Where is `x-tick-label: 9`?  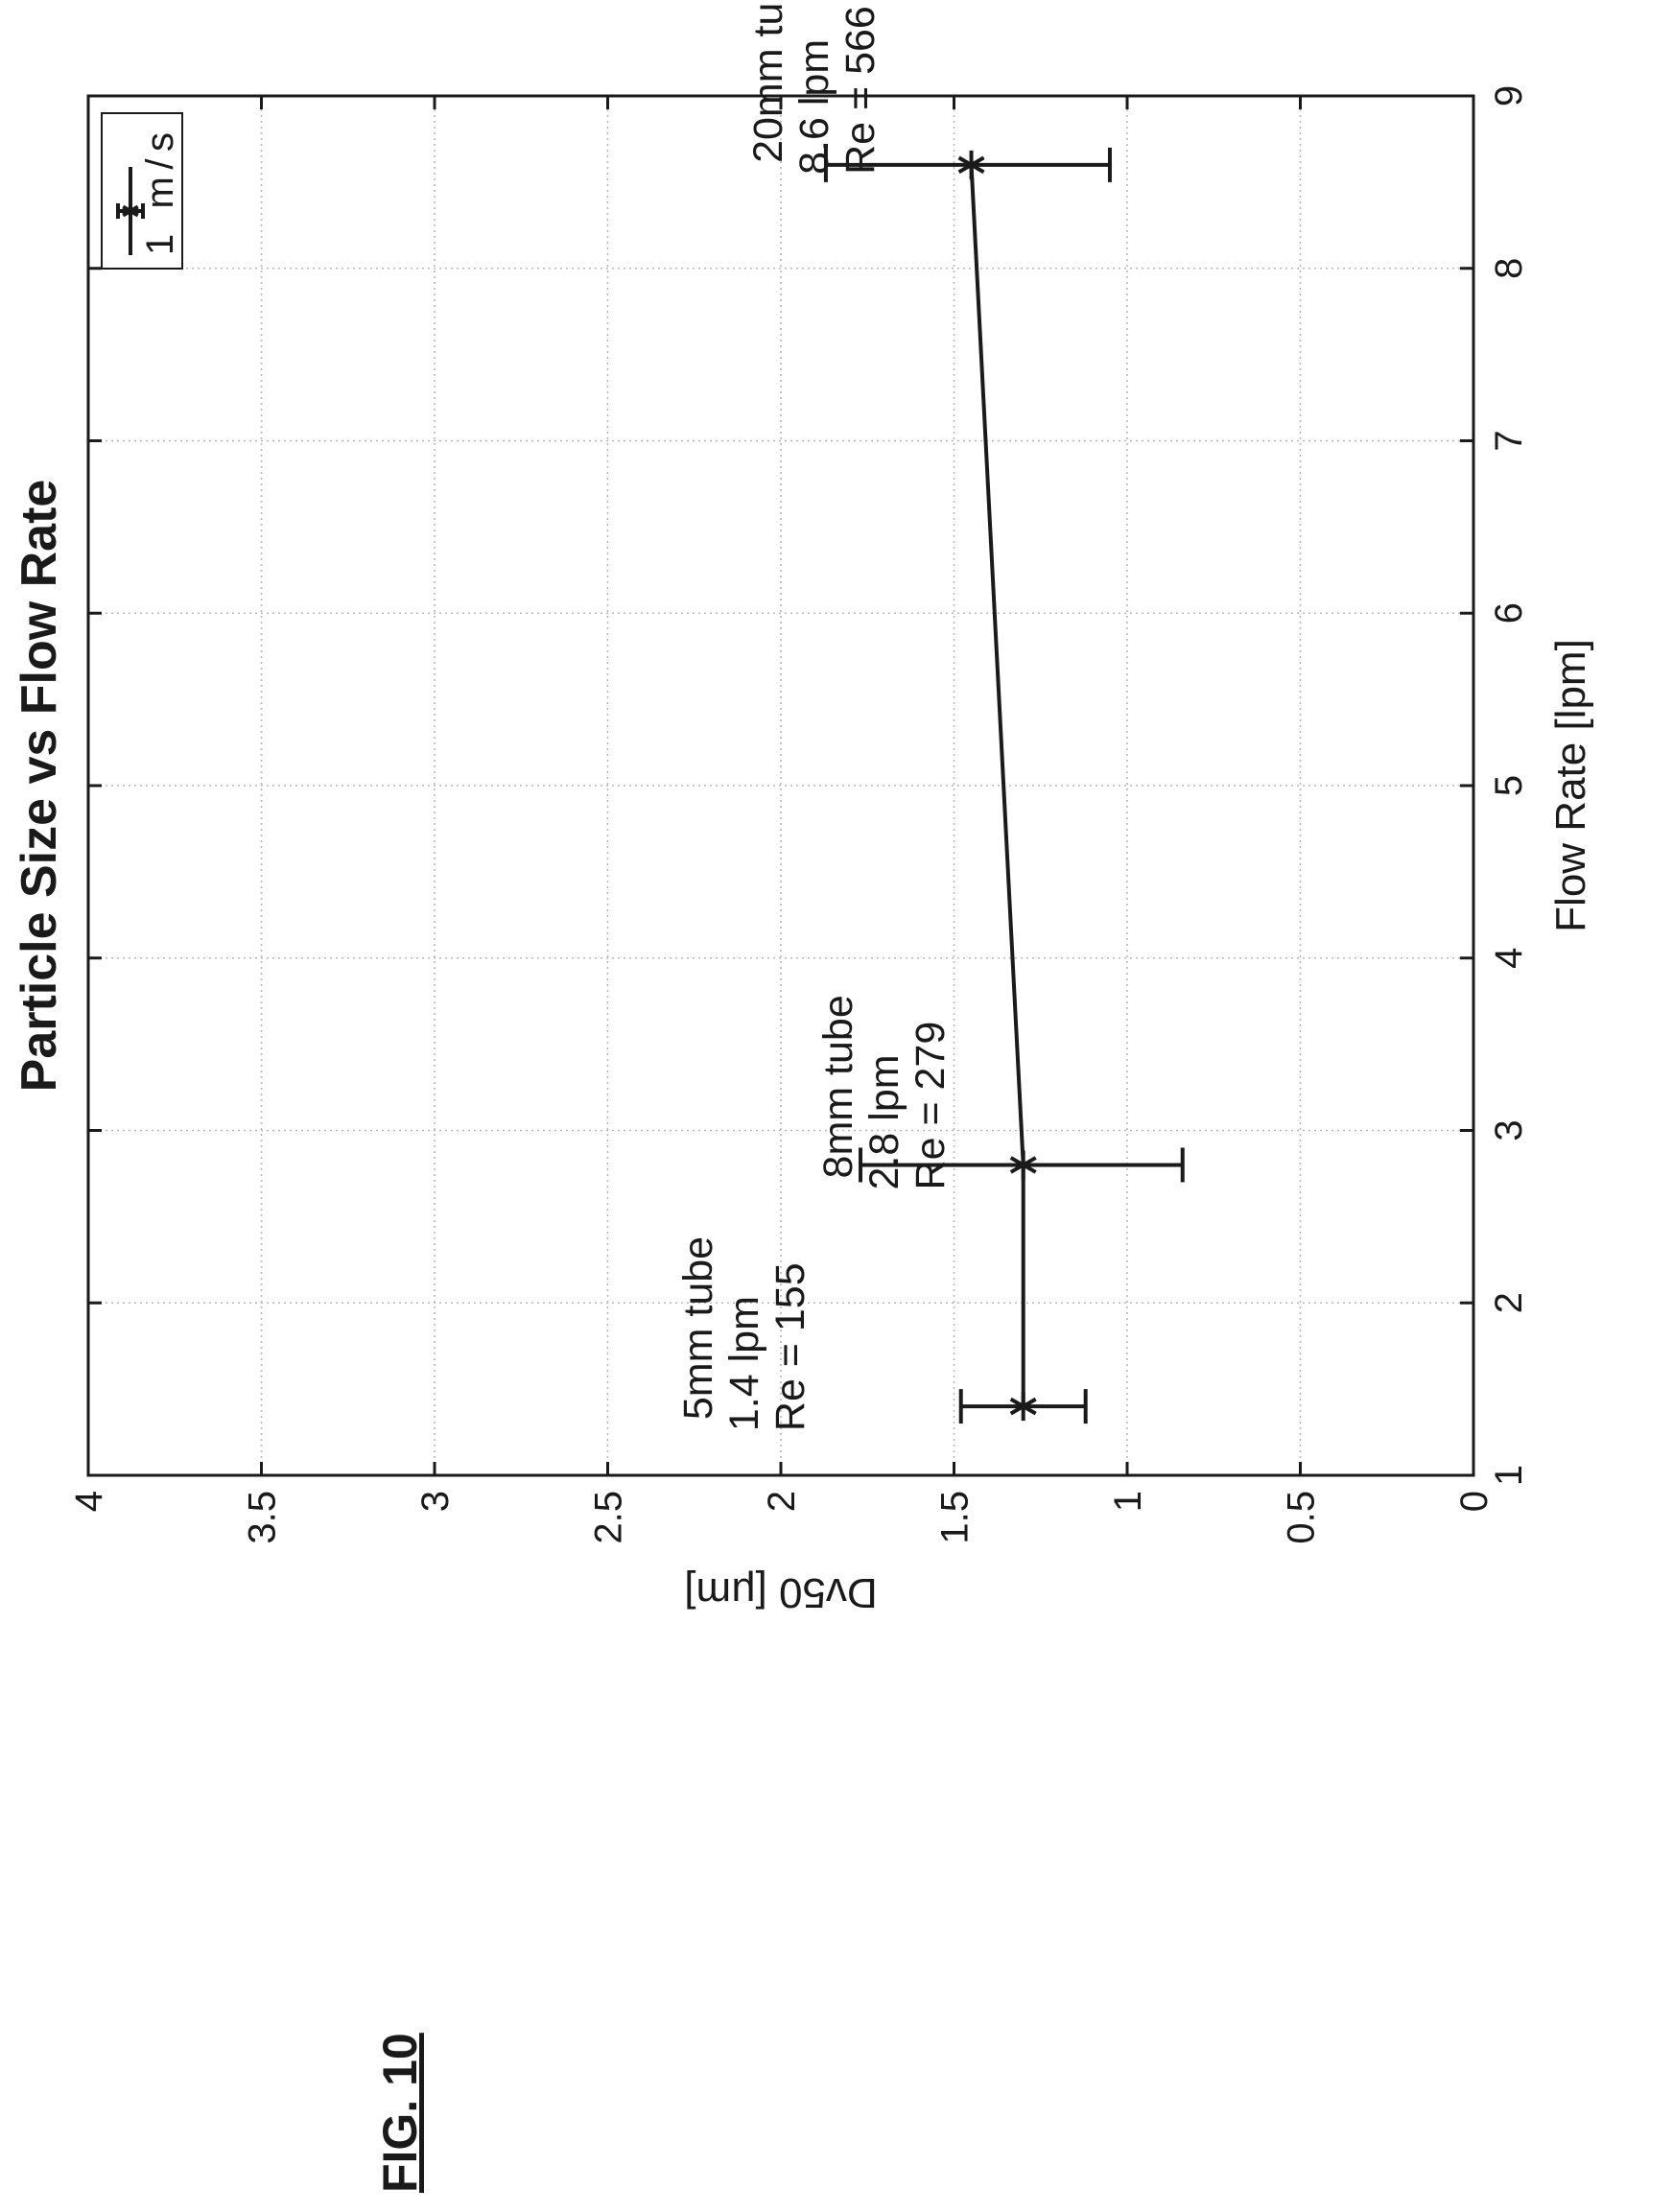
x-tick-label: 9 is located at coordinates (1509, 95).